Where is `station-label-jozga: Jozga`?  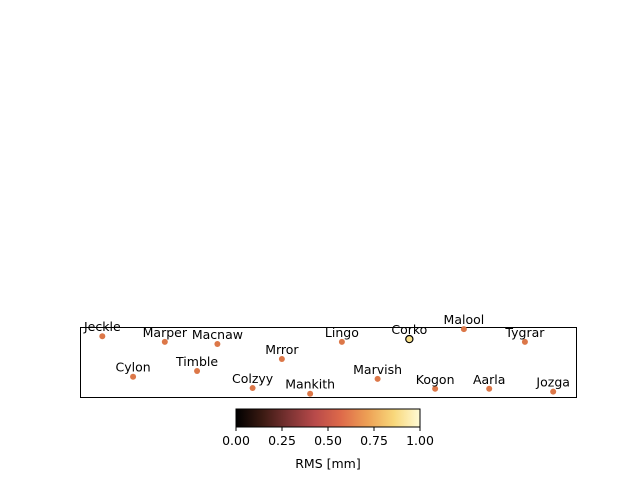
station-label-jozga: Jozga is located at coordinates (552, 382).